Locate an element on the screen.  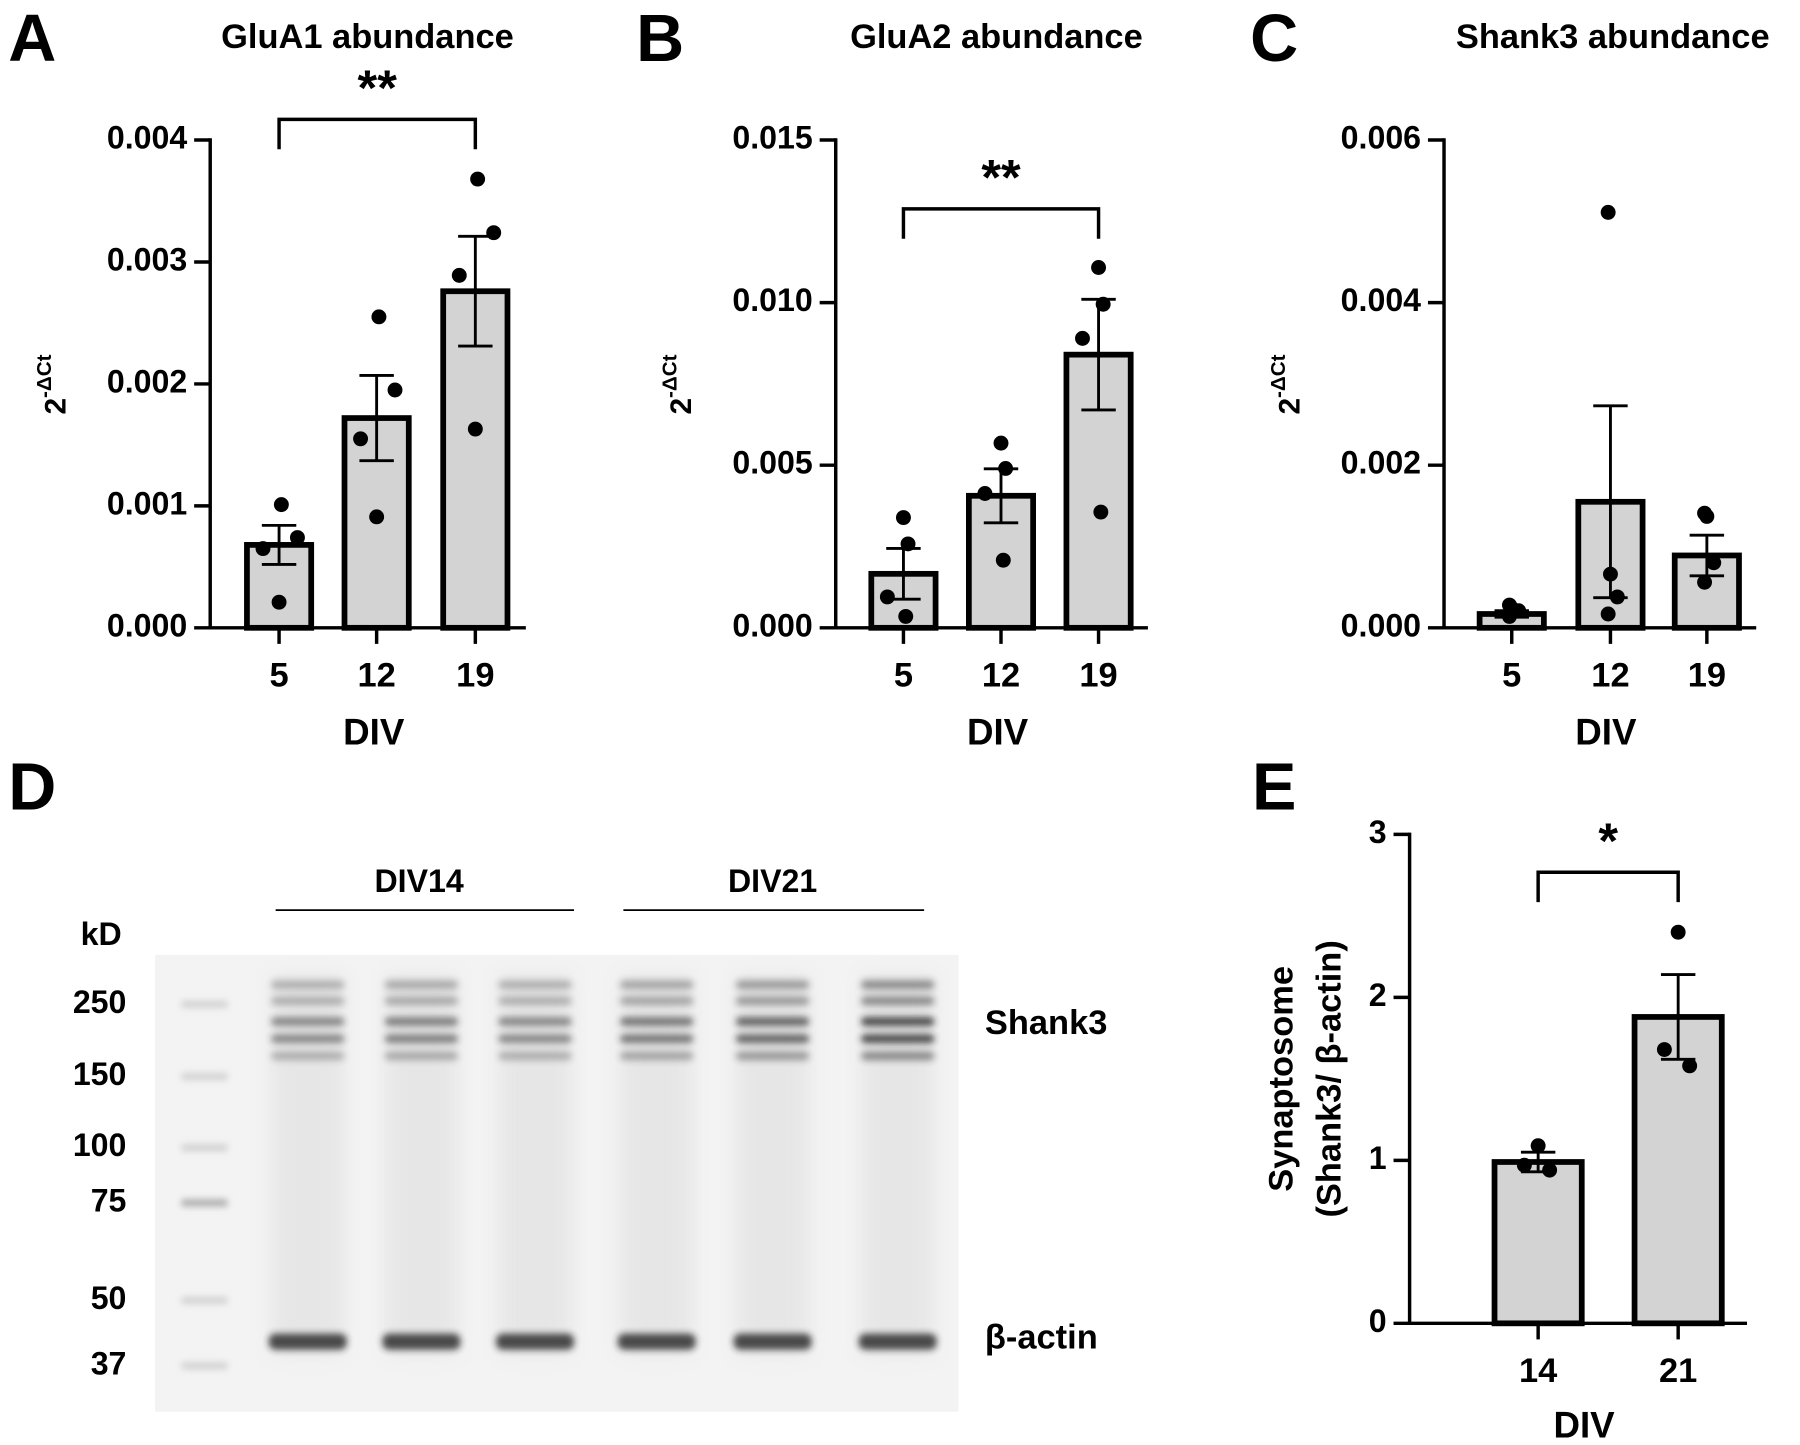
marker-label: 75 is located at coordinates (109, 1200).